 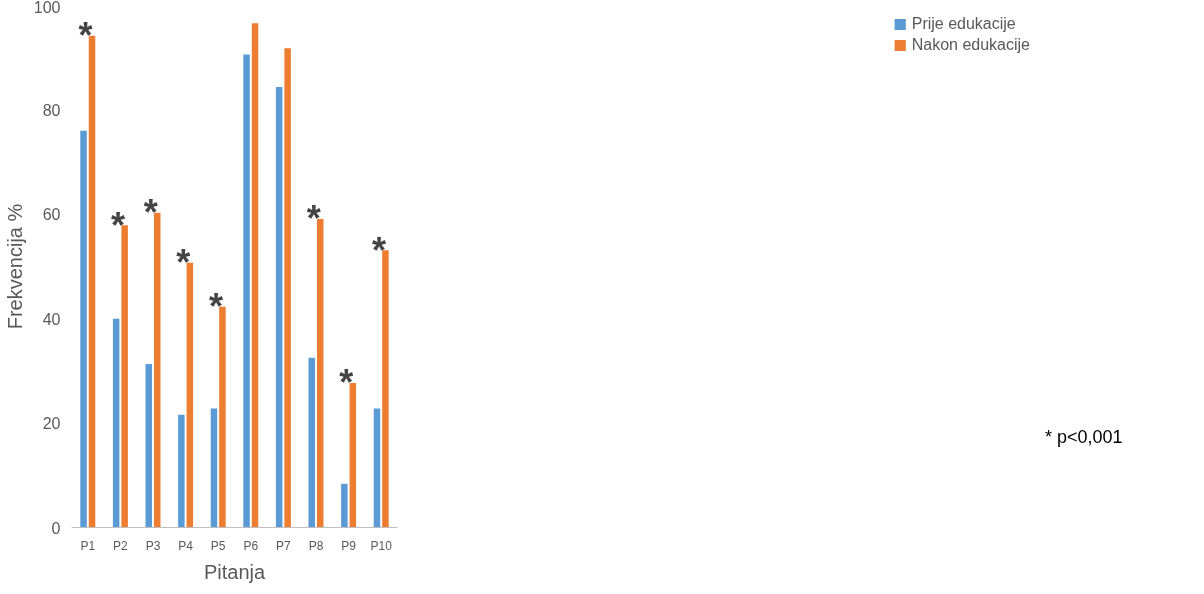 What do you see at coordinates (218, 545) in the screenshot?
I see `x-tick-label: P5` at bounding box center [218, 545].